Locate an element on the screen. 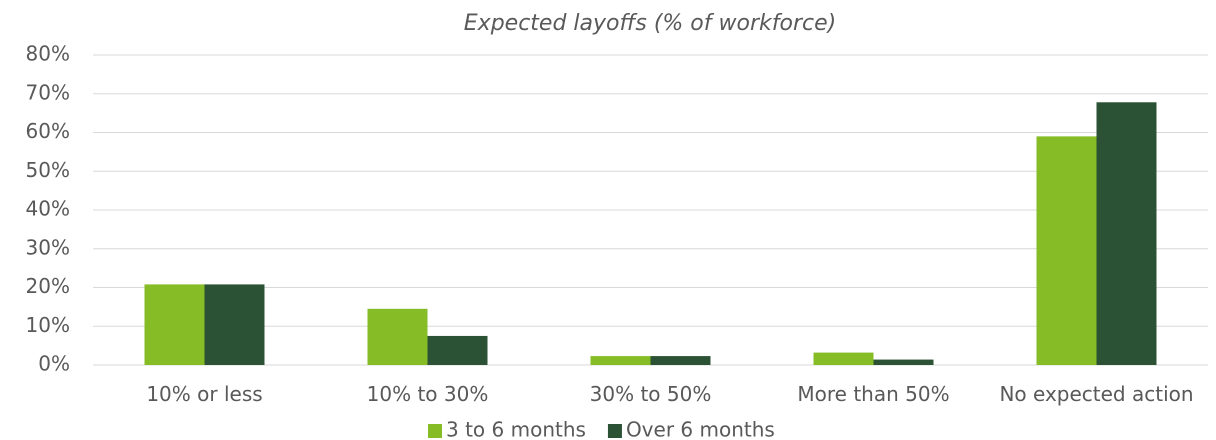  y-tick-label: 60% is located at coordinates (48, 131).